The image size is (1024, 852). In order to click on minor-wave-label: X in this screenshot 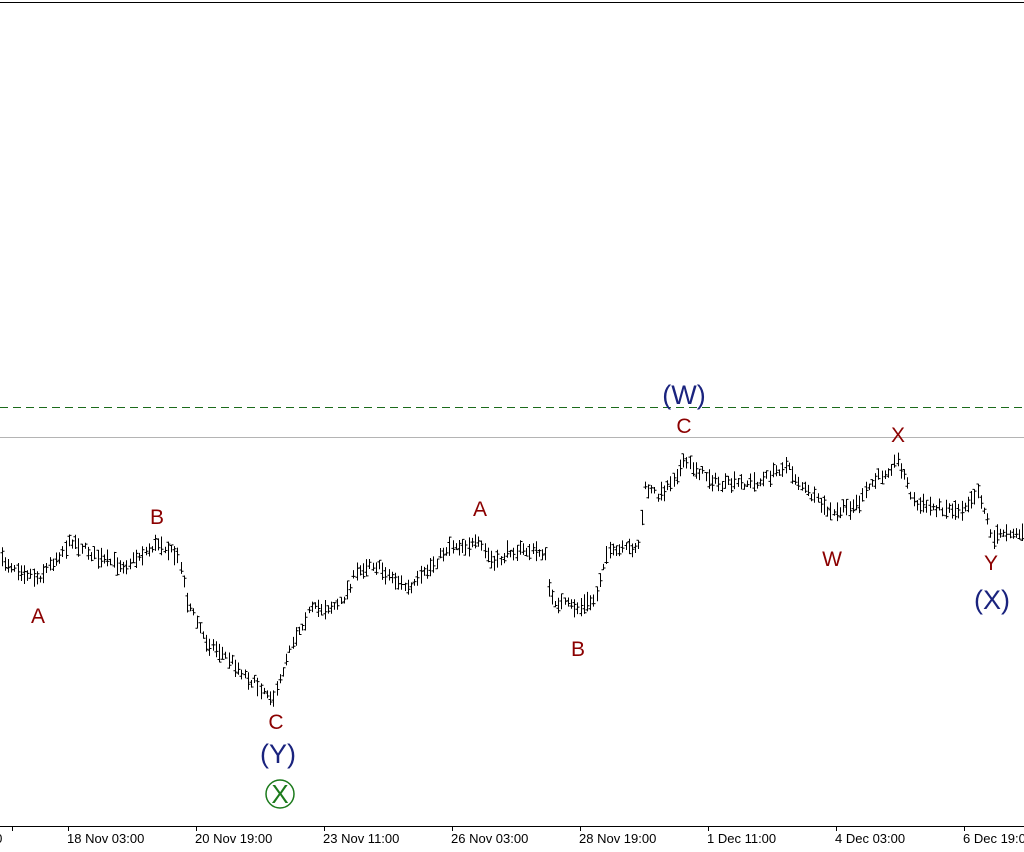, I will do `click(898, 435)`.